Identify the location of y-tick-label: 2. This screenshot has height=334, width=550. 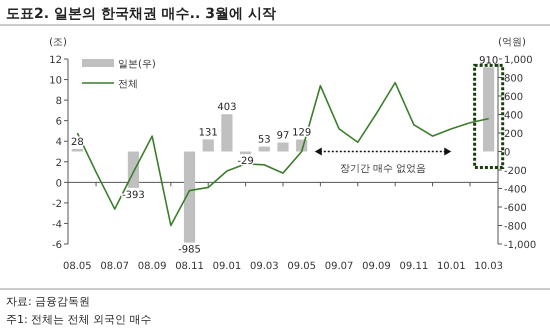
(59, 163).